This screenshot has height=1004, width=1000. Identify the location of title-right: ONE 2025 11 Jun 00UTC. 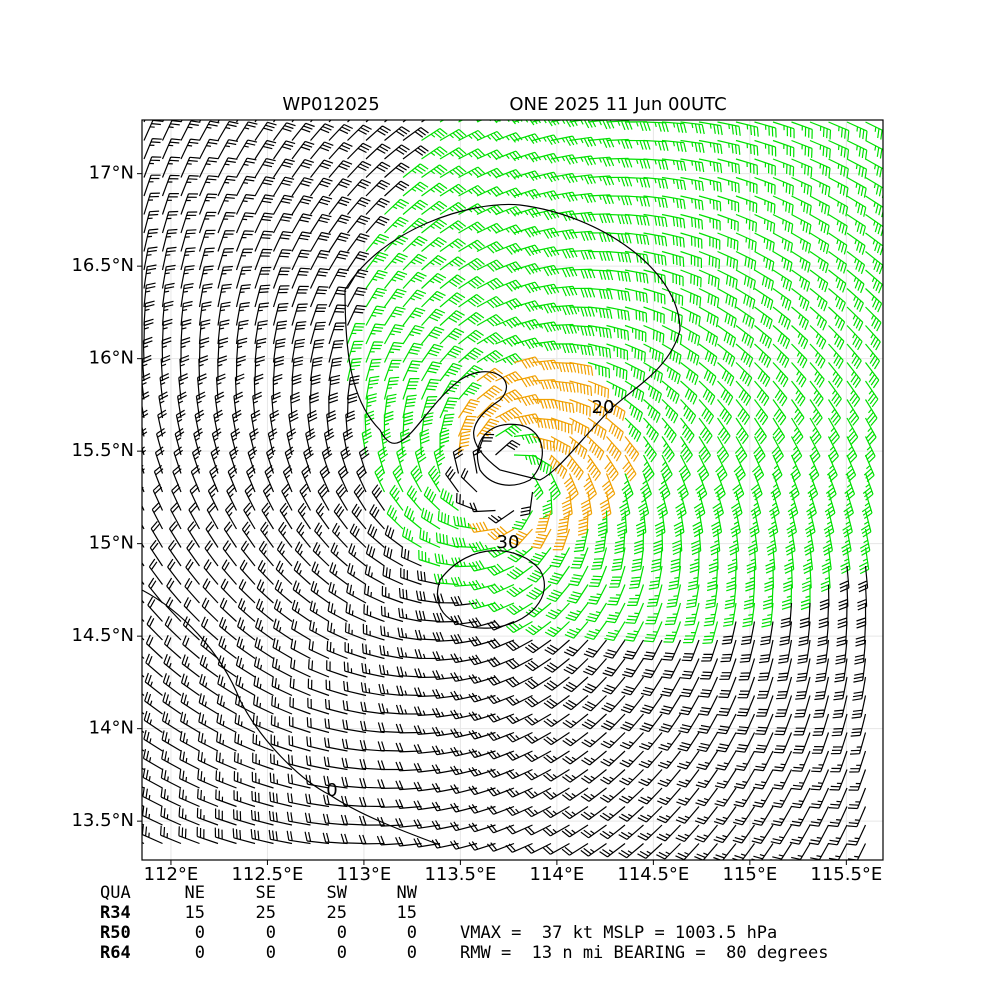
(617, 104).